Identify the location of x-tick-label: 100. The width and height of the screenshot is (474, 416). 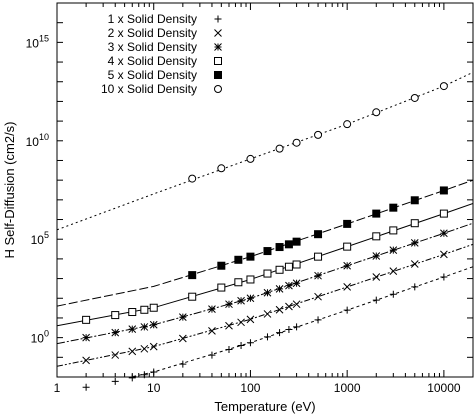
(250, 388).